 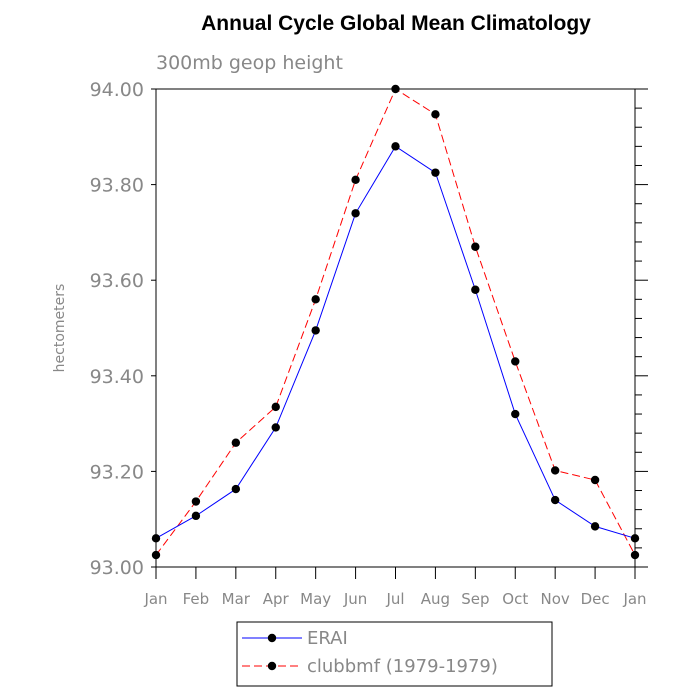 What do you see at coordinates (315, 599) in the screenshot?
I see `x-tick-label: May` at bounding box center [315, 599].